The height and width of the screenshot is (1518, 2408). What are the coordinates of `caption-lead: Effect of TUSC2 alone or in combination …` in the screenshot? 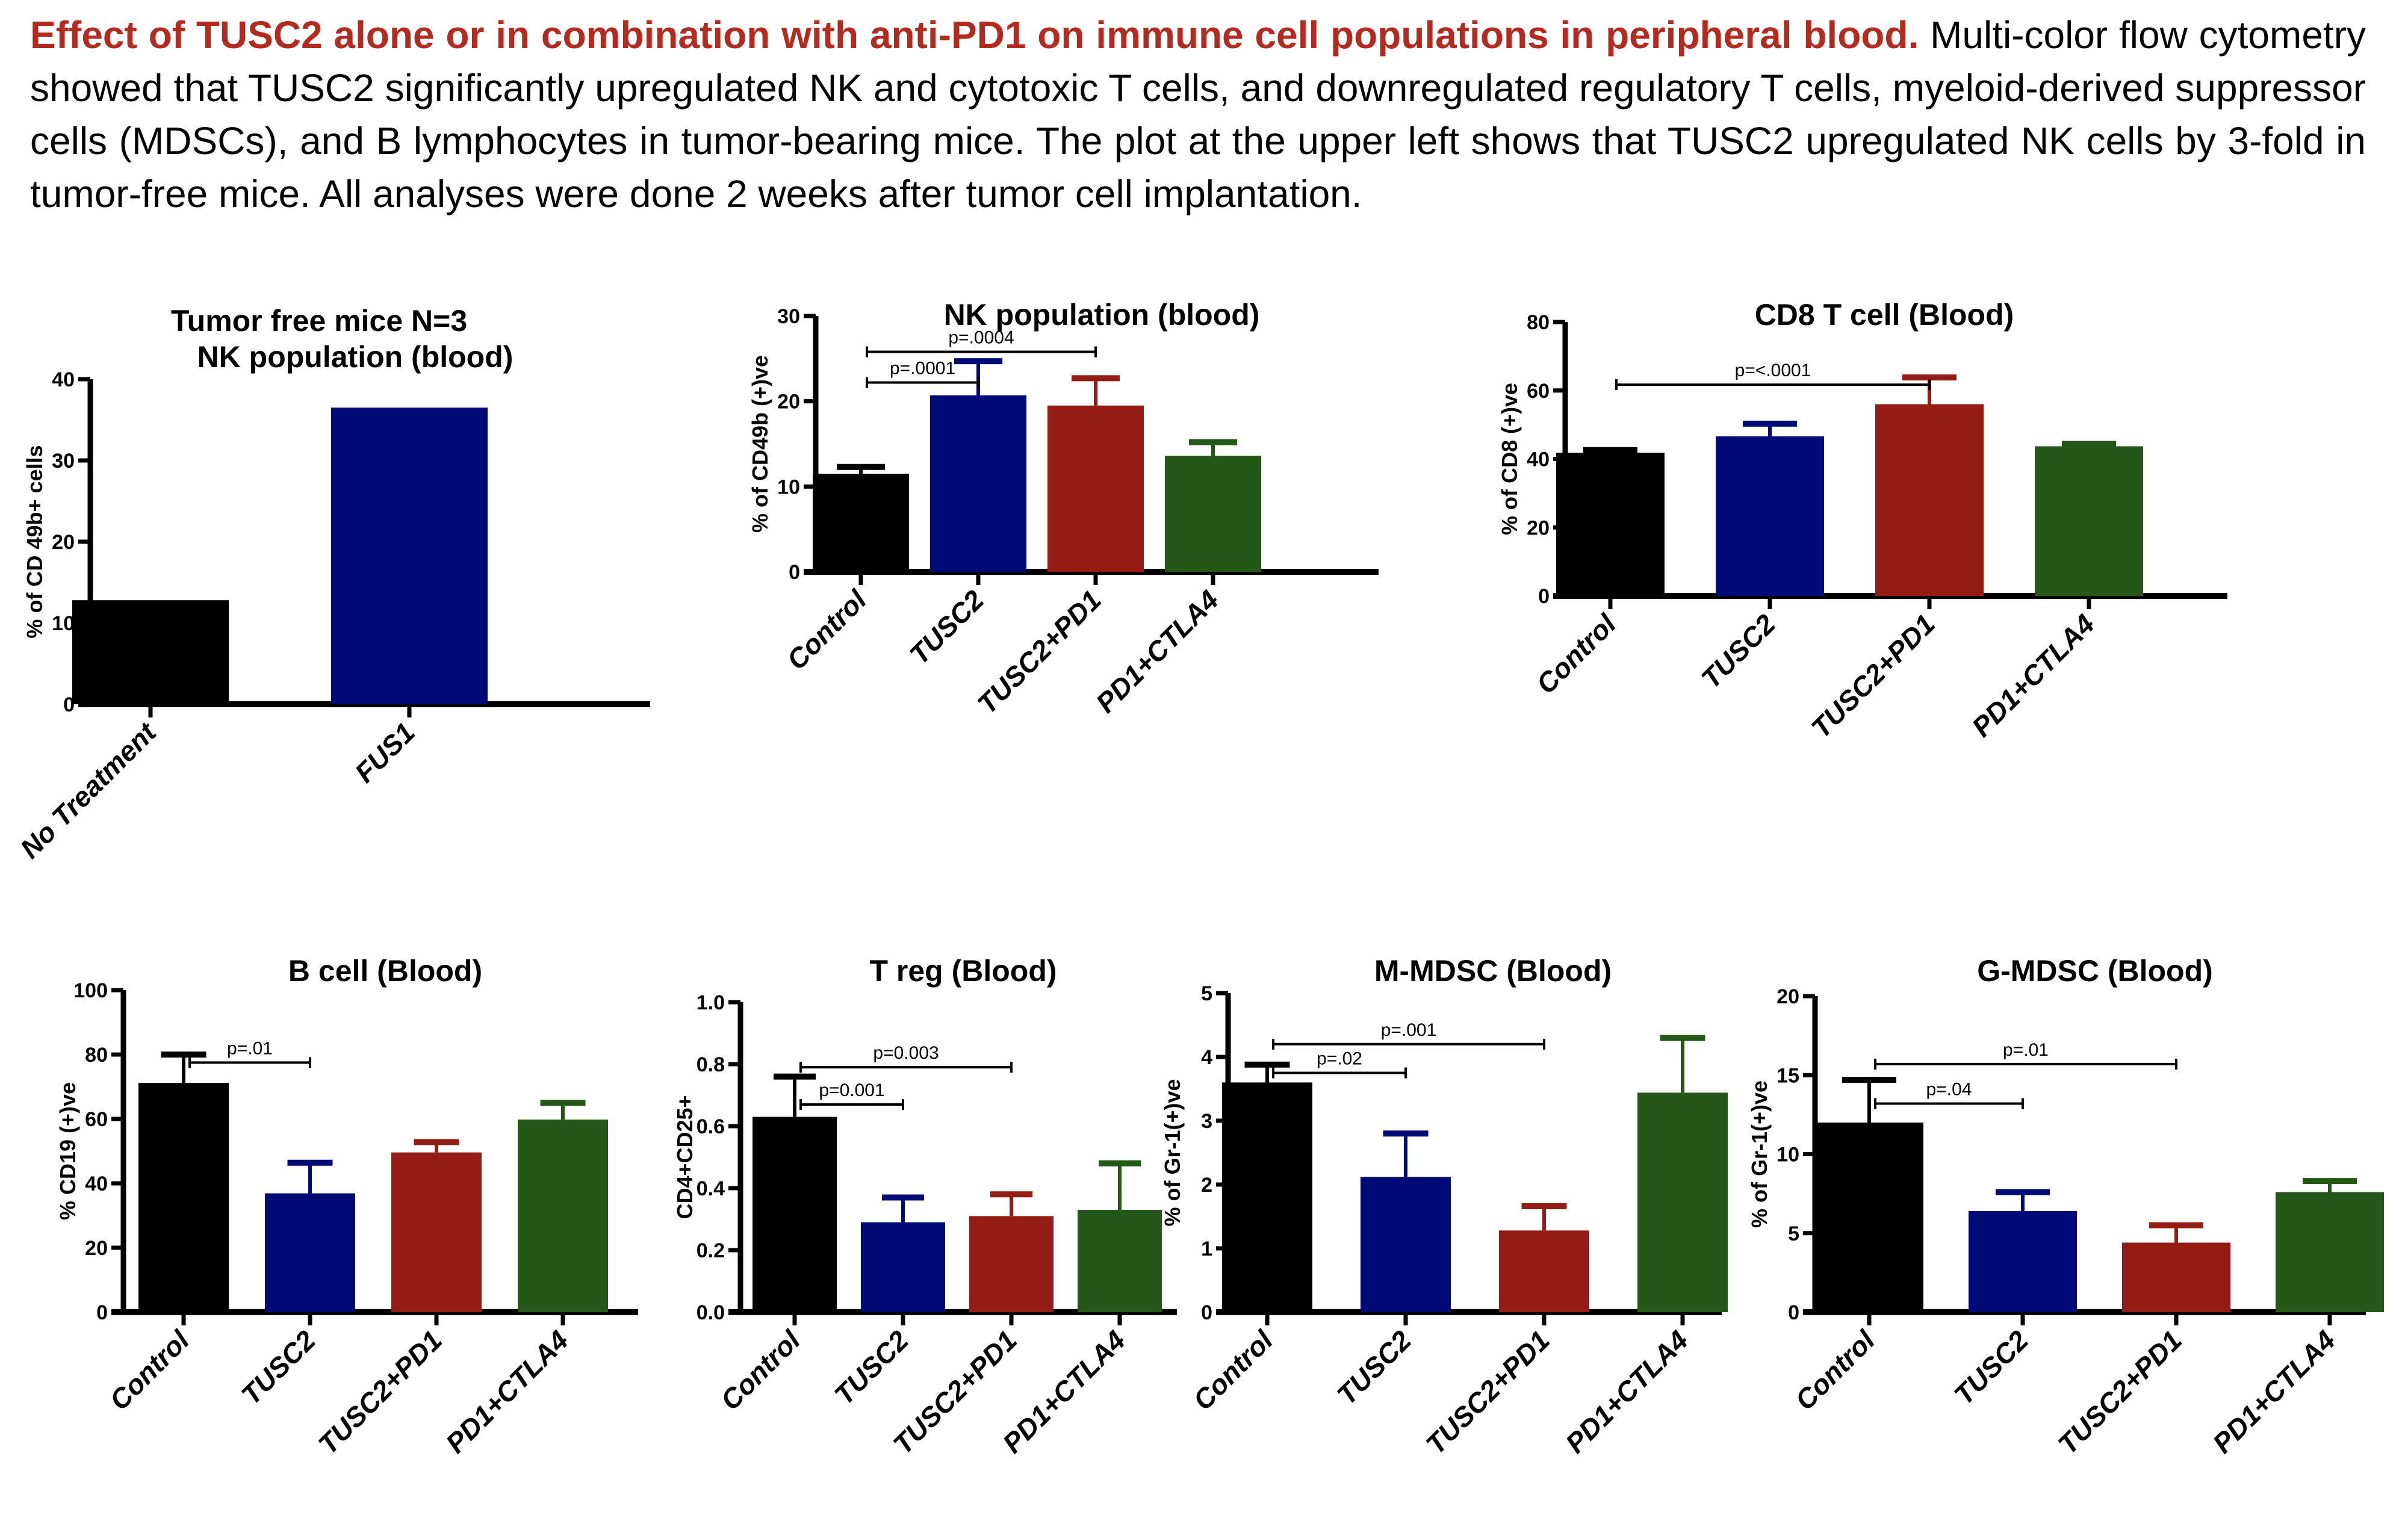 It's located at (974, 35).